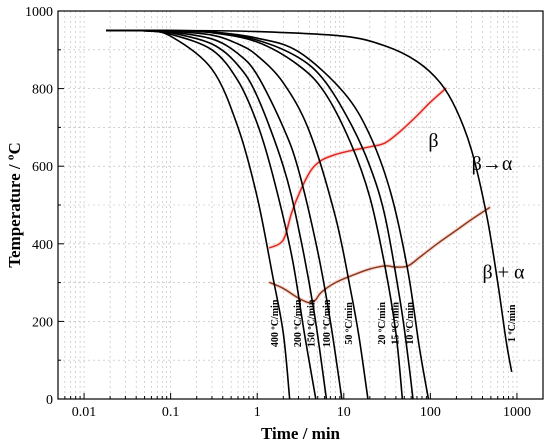  I want to click on x-tick-label: 1000, so click(517, 412).